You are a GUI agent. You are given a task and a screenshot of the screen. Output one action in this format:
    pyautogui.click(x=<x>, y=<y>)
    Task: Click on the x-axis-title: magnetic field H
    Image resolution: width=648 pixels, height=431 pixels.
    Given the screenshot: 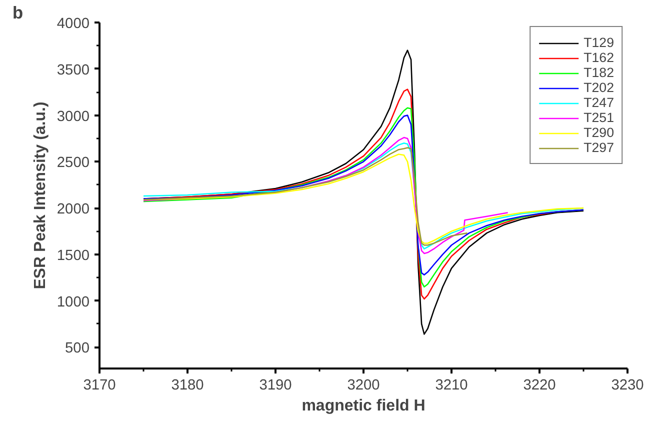 What is the action you would take?
    pyautogui.click(x=364, y=406)
    